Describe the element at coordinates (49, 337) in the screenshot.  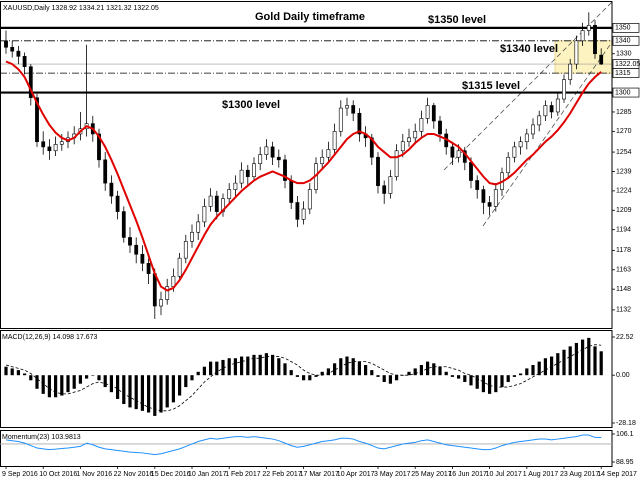
I see `macd-header: MACD(12,26,9) 14.098 17.673` at that location.